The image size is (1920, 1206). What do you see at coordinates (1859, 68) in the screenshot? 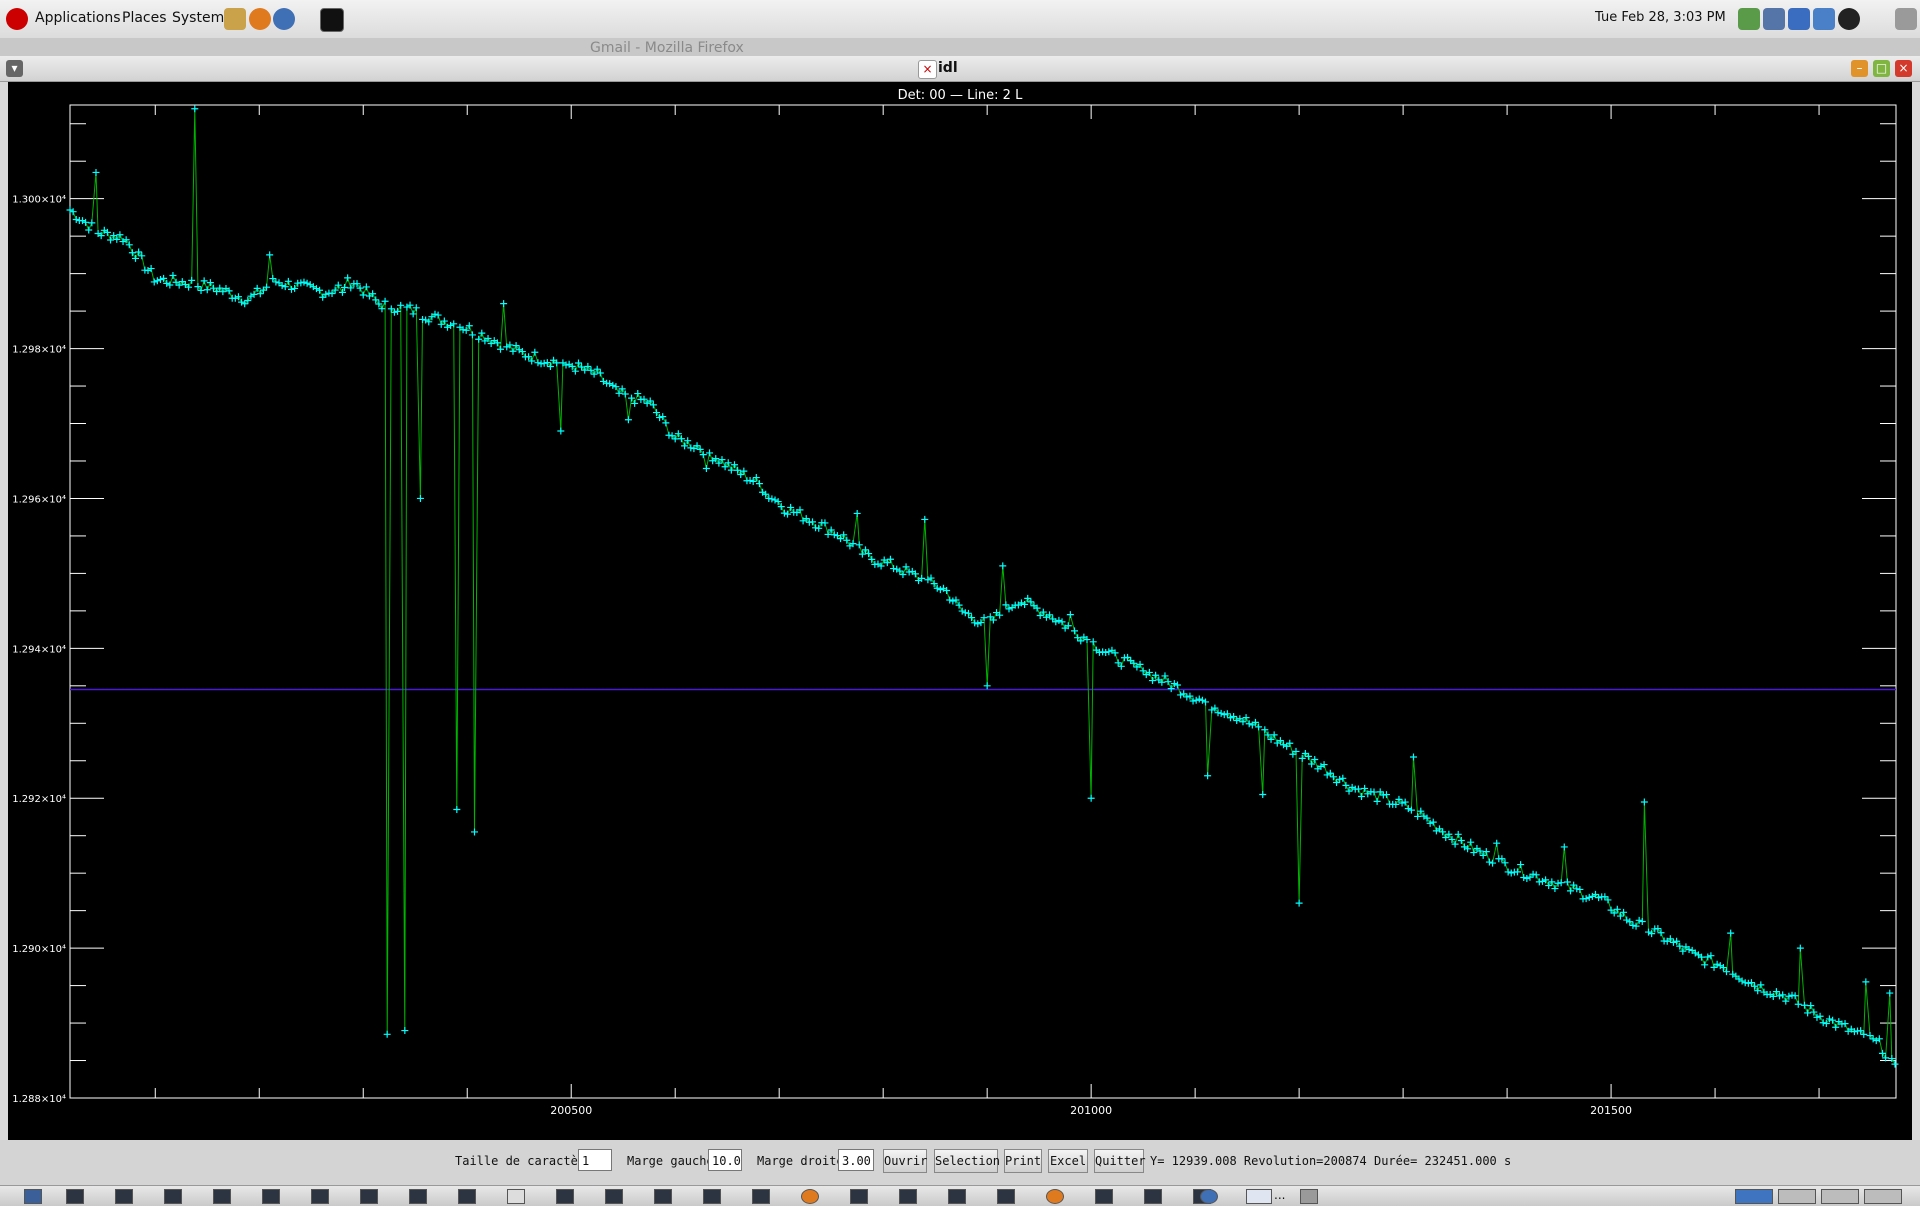
I see `minimize-icon: –` at bounding box center [1859, 68].